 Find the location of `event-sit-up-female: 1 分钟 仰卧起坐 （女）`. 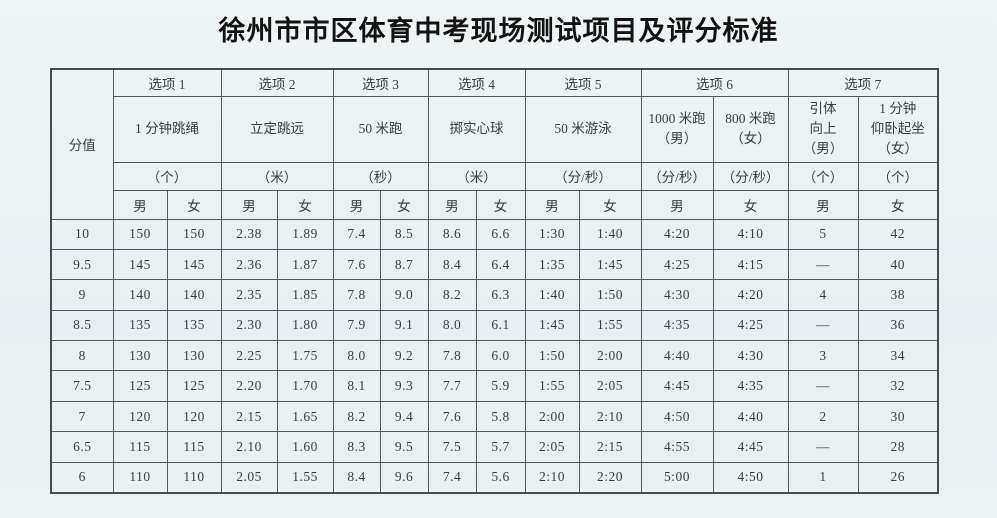

event-sit-up-female: 1 分钟 仰卧起坐 （女） is located at coordinates (898, 129).